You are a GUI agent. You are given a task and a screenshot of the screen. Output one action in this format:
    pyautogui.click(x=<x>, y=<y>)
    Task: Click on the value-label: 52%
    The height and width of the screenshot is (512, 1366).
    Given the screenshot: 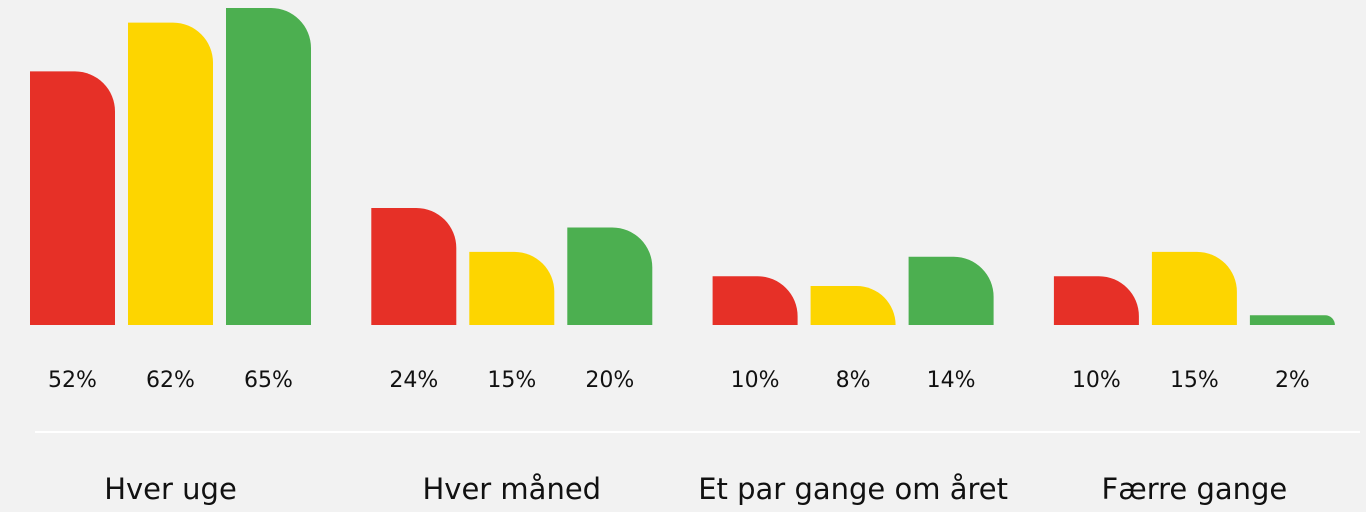 What is the action you would take?
    pyautogui.click(x=72, y=380)
    